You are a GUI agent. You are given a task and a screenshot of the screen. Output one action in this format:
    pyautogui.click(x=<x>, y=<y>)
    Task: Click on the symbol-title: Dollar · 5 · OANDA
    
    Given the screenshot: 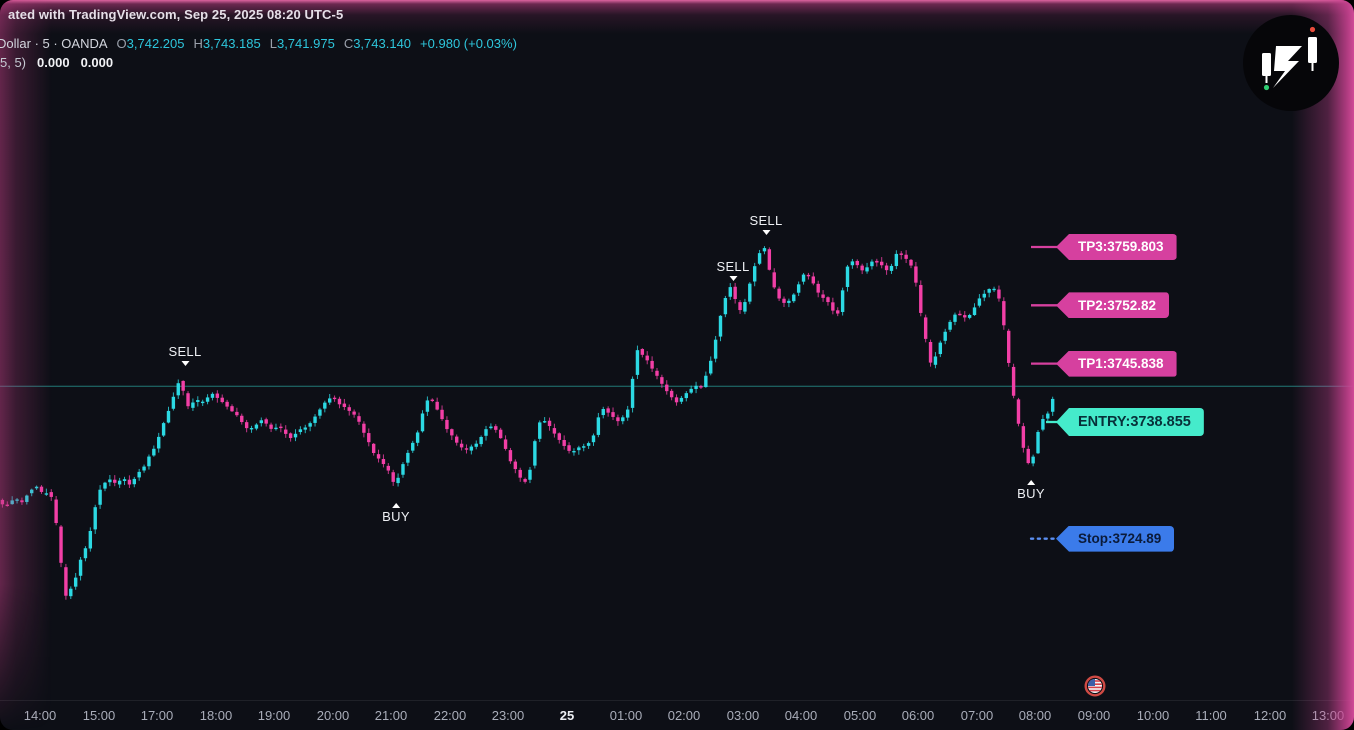 What is the action you would take?
    pyautogui.click(x=54, y=43)
    